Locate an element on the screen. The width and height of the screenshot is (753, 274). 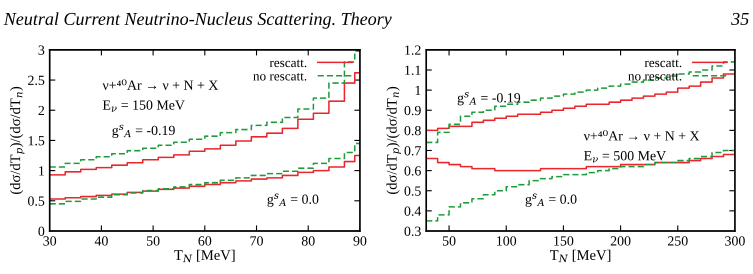
y-tick-label: 0.4 is located at coordinates (413, 211).